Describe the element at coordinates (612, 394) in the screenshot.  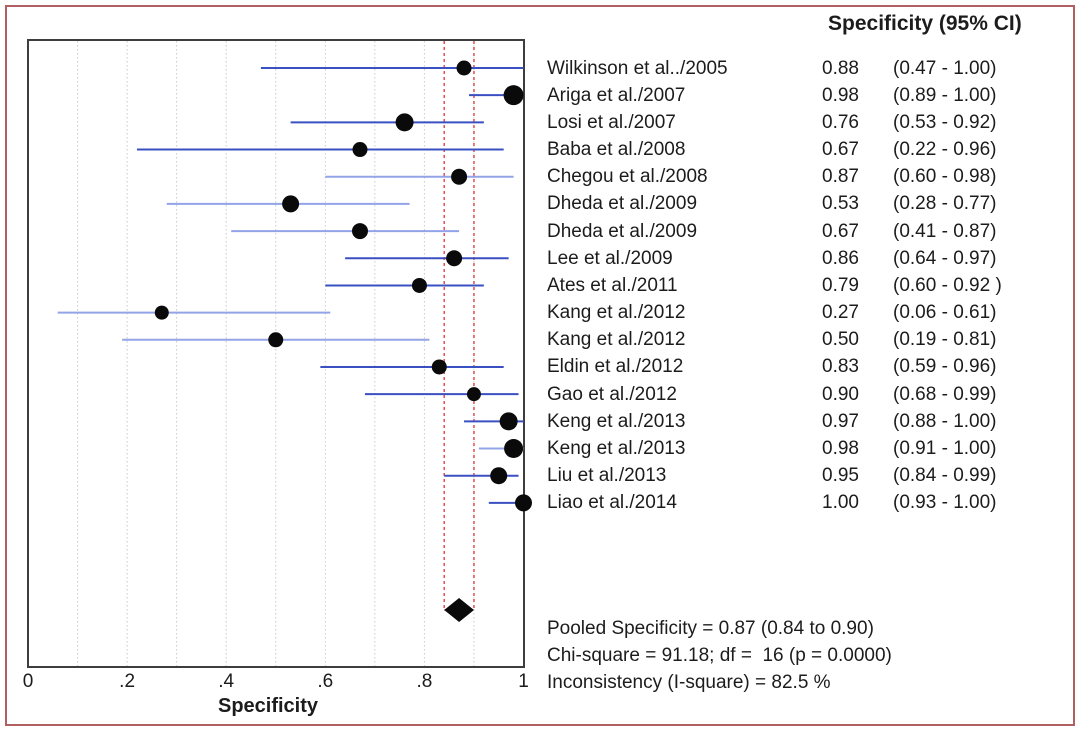
I see `study-label: Gao et al./2012` at that location.